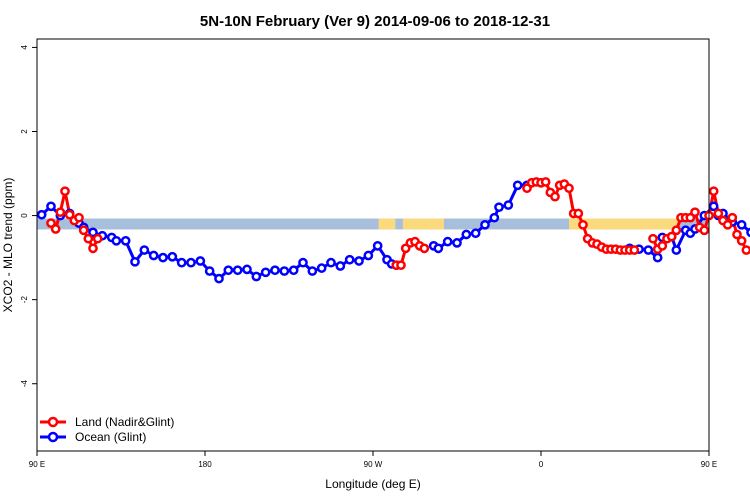 Image resolution: width=750 pixels, height=500 pixels. Describe the element at coordinates (24, 384) in the screenshot. I see `y-tick-label: -4` at that location.